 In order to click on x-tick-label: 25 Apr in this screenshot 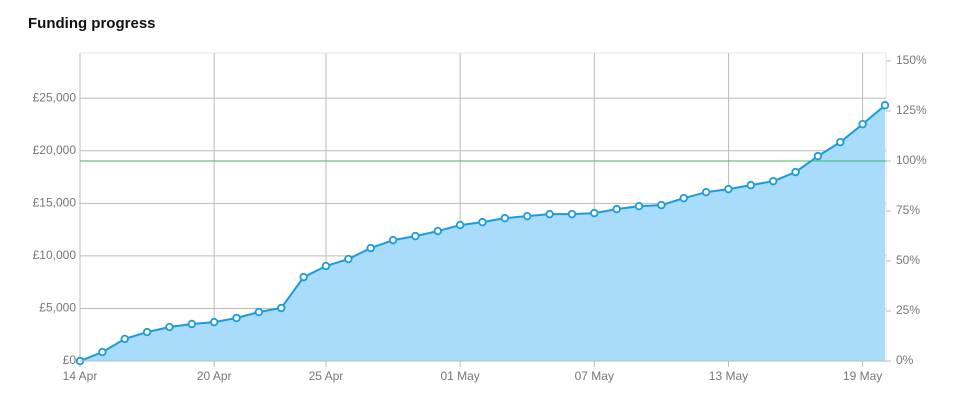, I will do `click(326, 376)`.